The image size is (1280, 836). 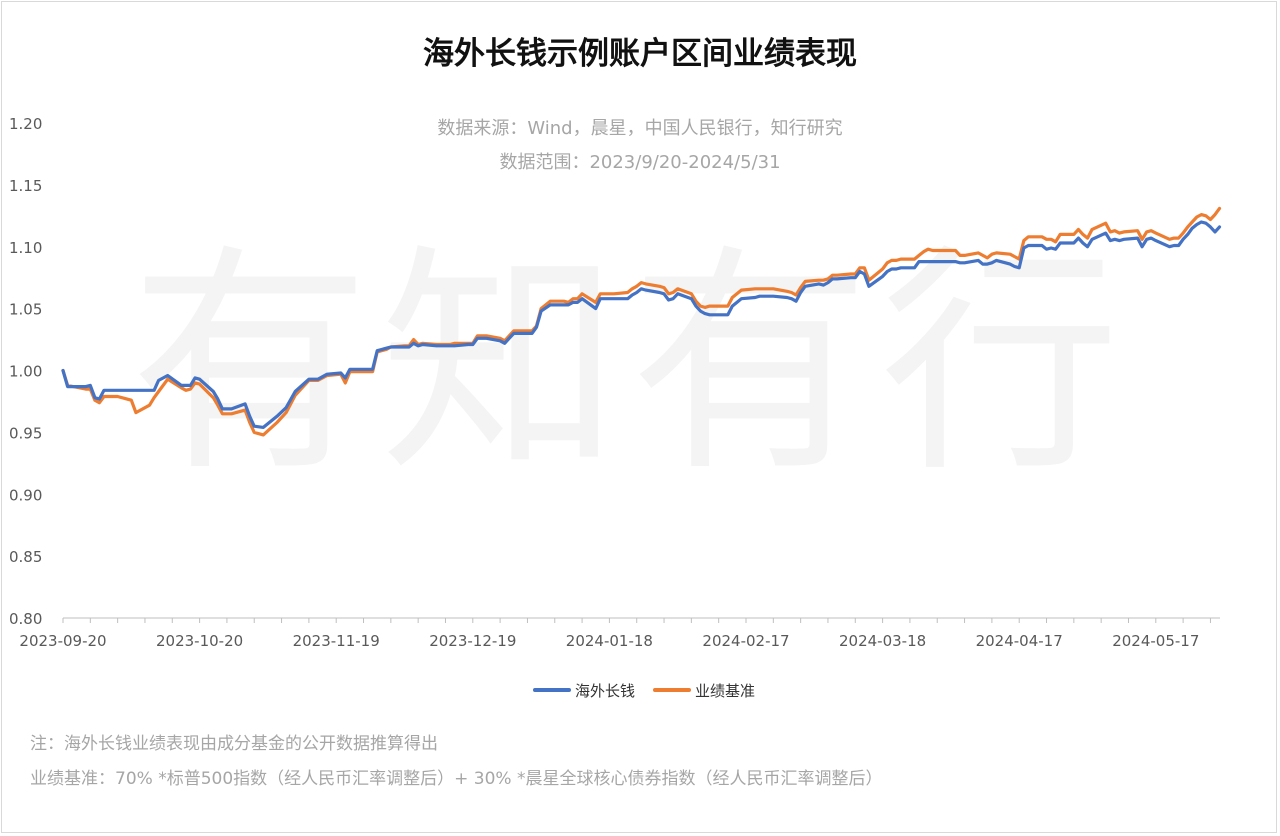 What do you see at coordinates (609, 641) in the screenshot?
I see `x-tick-label: 2024-01-18` at bounding box center [609, 641].